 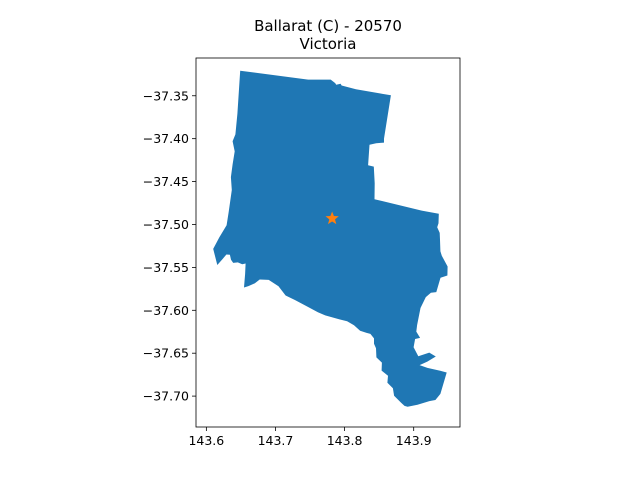 I want to click on x-tick-label: 143.6, so click(x=206, y=440).